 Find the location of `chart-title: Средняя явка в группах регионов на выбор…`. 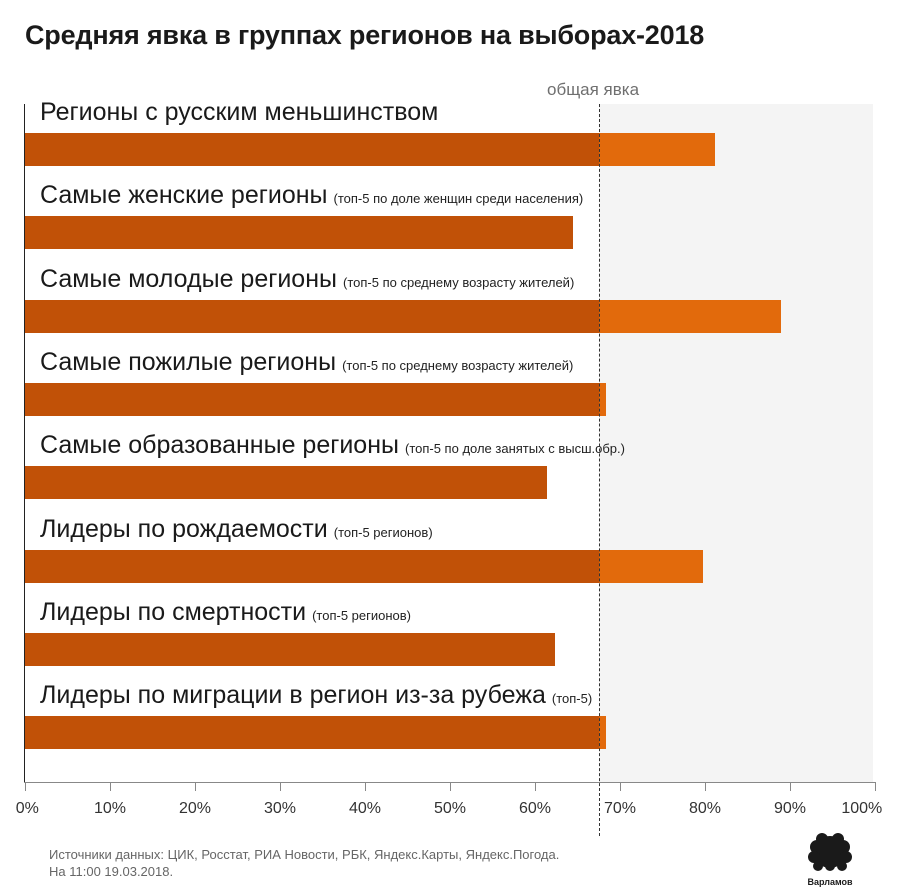

chart-title: Средняя явка в группах регионов на выбор… is located at coordinates (365, 35).